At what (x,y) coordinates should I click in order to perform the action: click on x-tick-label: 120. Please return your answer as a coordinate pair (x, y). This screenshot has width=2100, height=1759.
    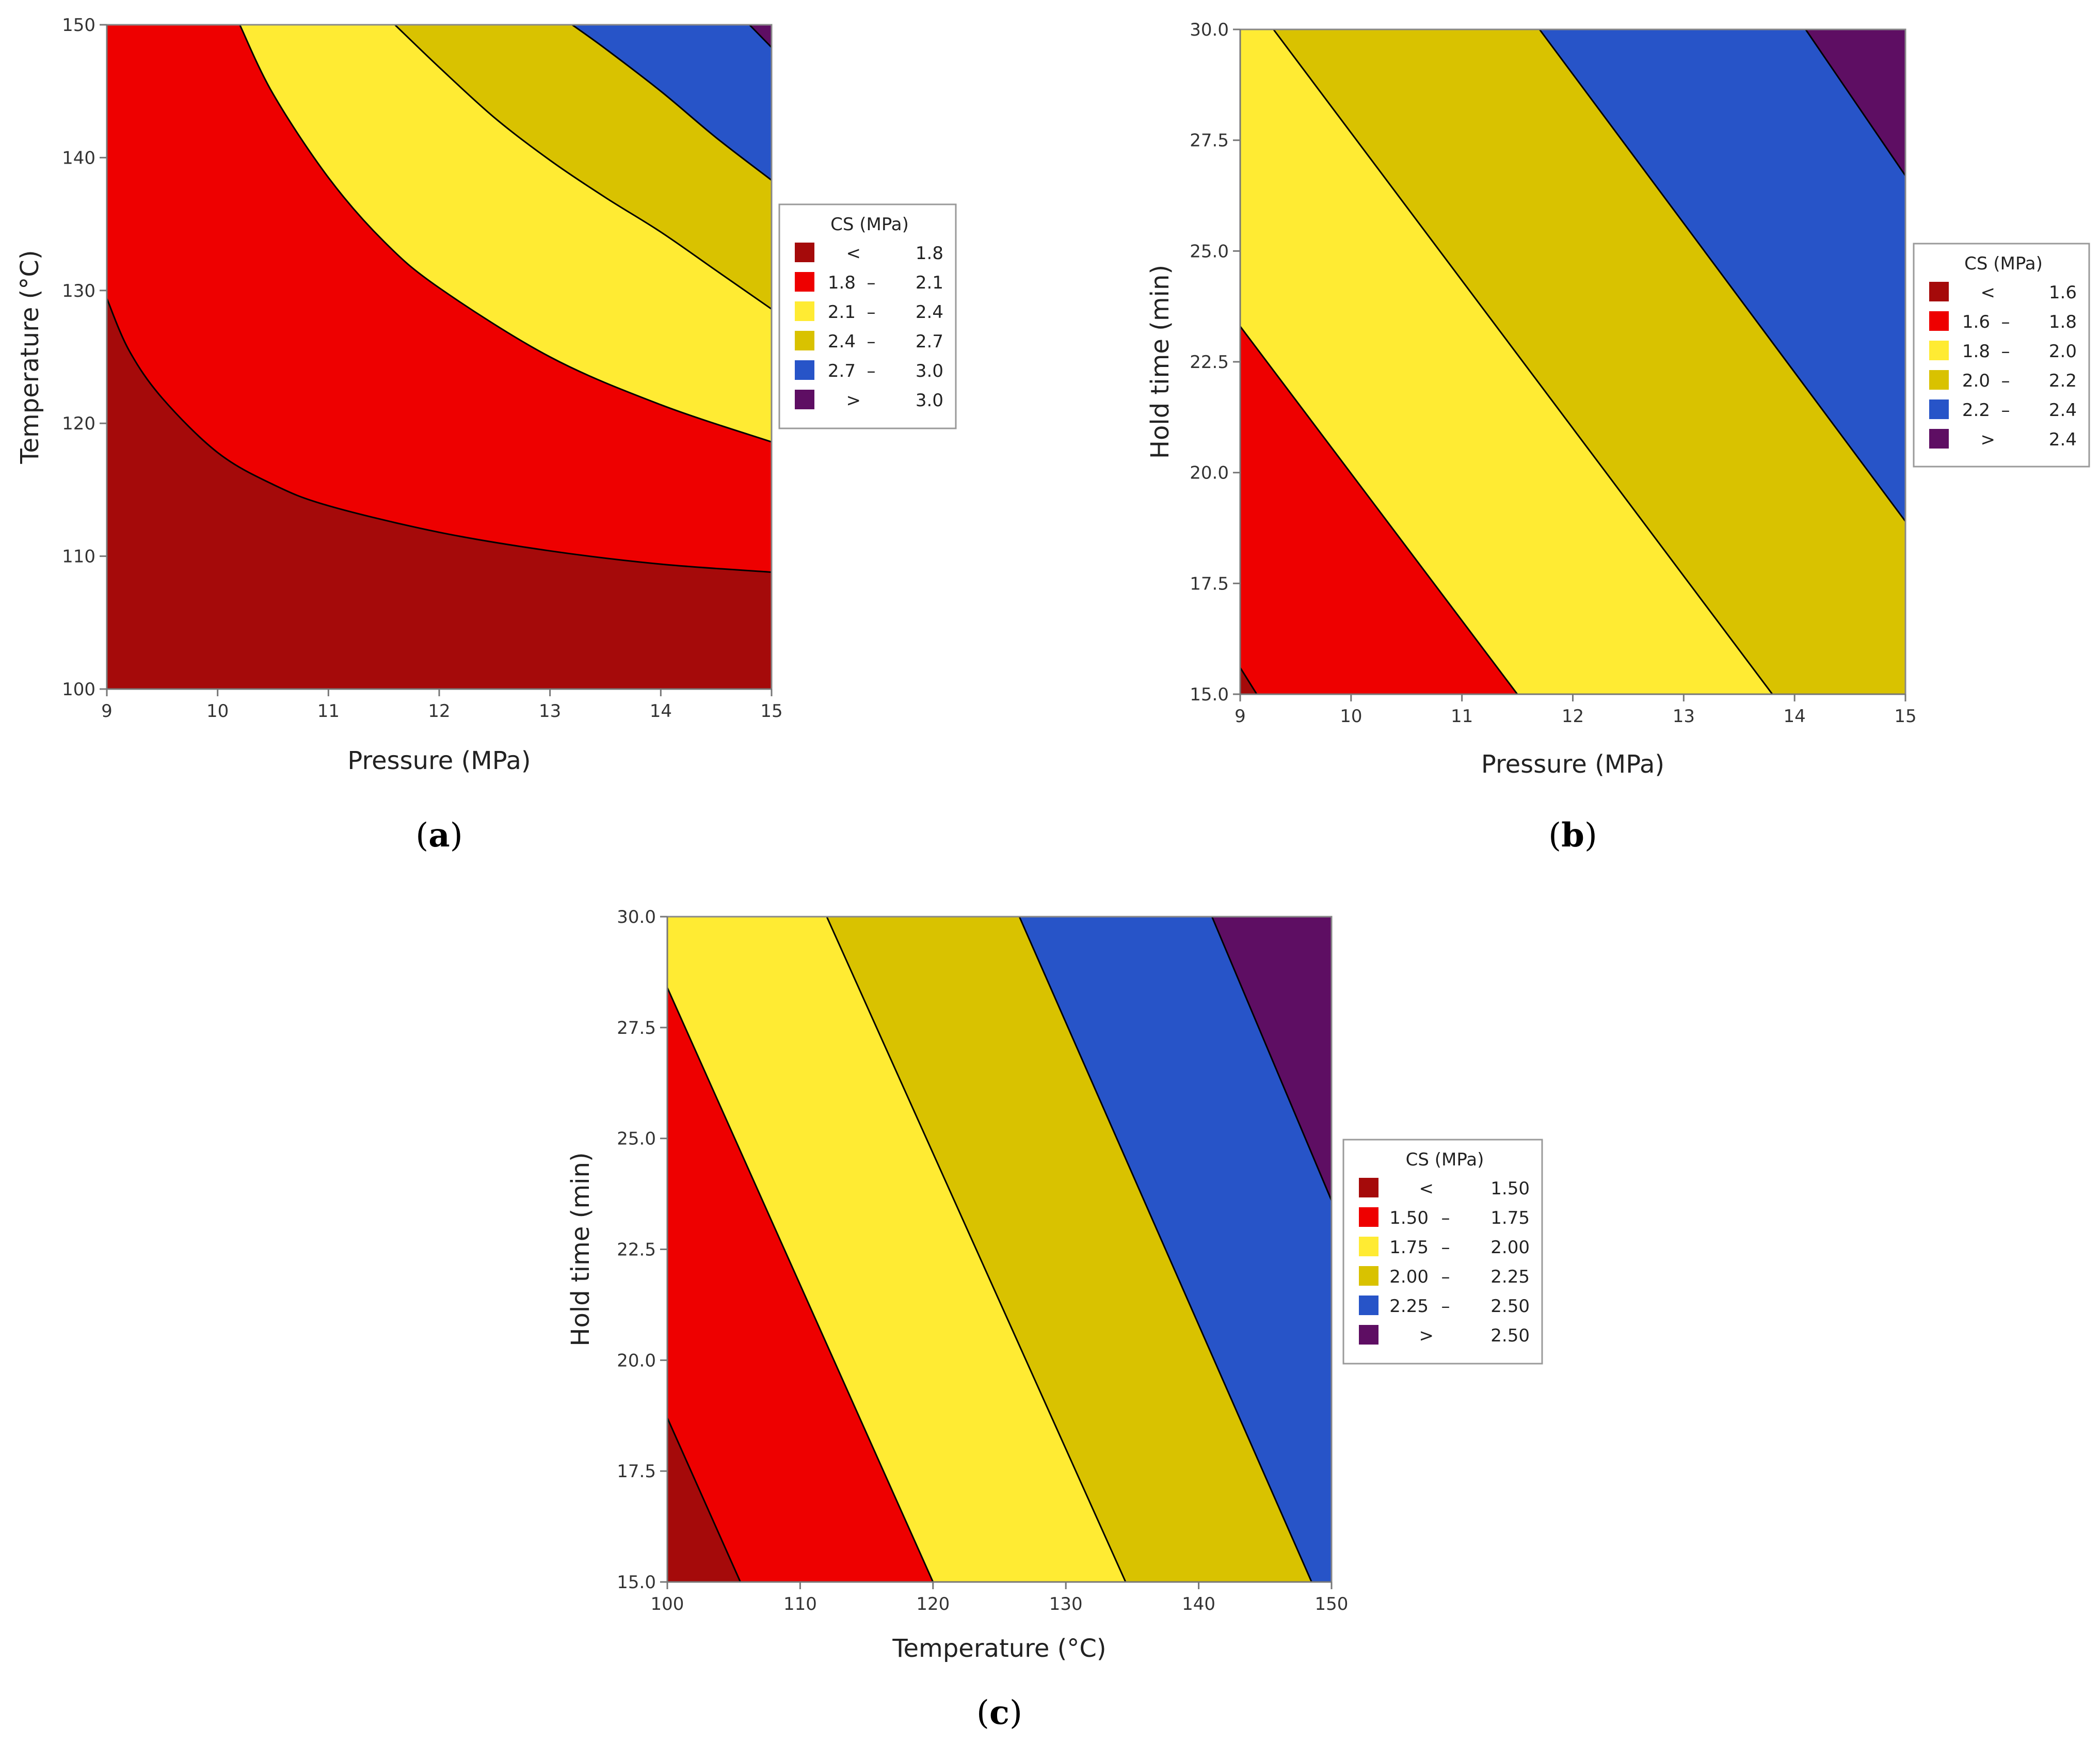
    Looking at the image, I should click on (933, 1604).